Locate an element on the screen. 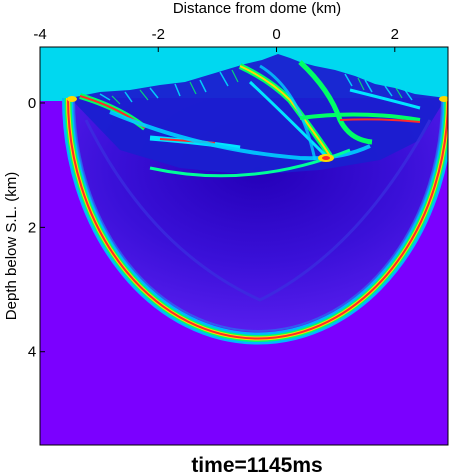 This screenshot has width=475, height=476. x-tick-label: 2 is located at coordinates (395, 34).